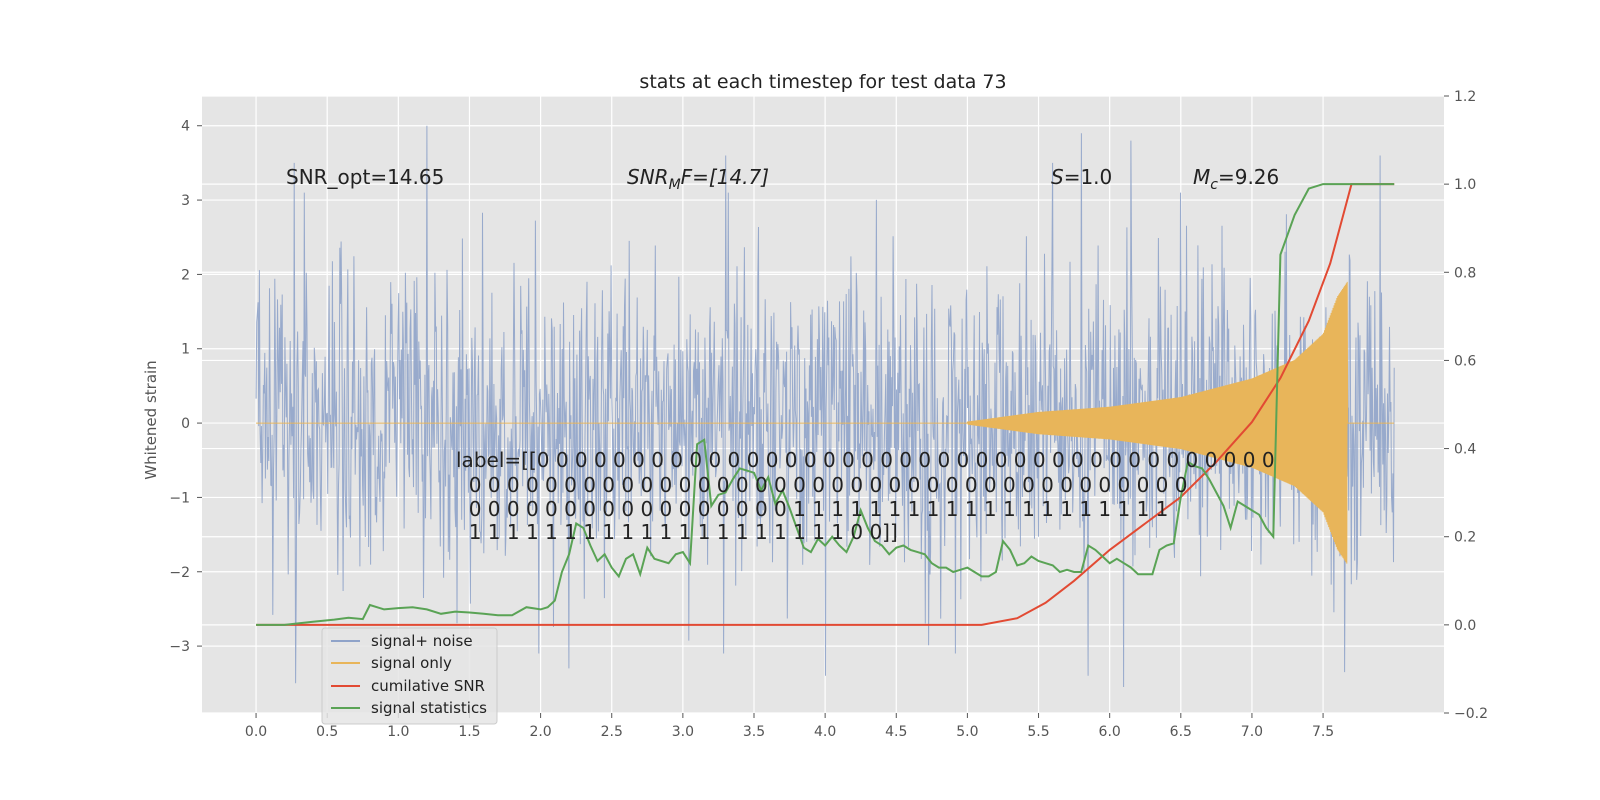 This screenshot has width=1600, height=800. I want to click on mc-subscript: c, so click(1214, 185).